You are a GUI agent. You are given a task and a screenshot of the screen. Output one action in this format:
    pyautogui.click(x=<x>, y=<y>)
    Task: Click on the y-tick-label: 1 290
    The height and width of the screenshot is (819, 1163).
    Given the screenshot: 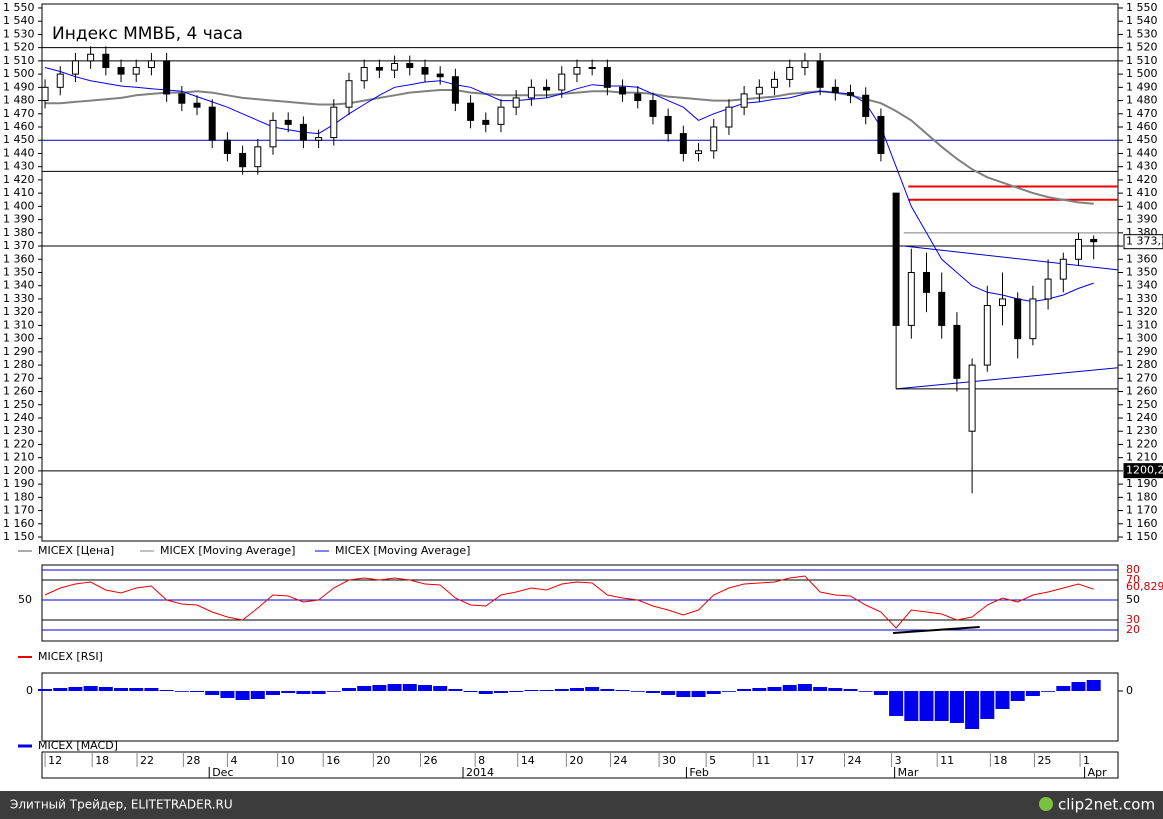 What is the action you would take?
    pyautogui.click(x=1142, y=351)
    